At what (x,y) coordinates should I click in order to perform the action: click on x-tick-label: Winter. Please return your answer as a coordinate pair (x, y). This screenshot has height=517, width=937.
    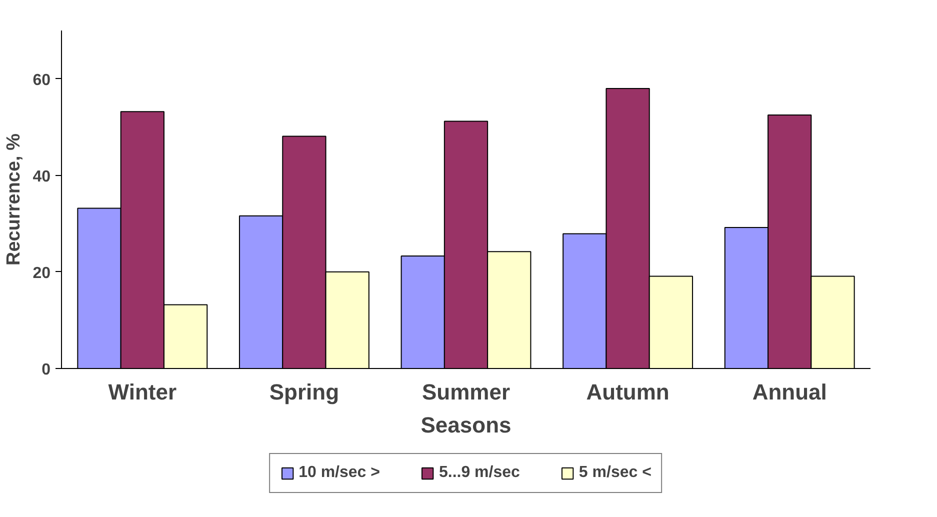
    Looking at the image, I should click on (142, 392).